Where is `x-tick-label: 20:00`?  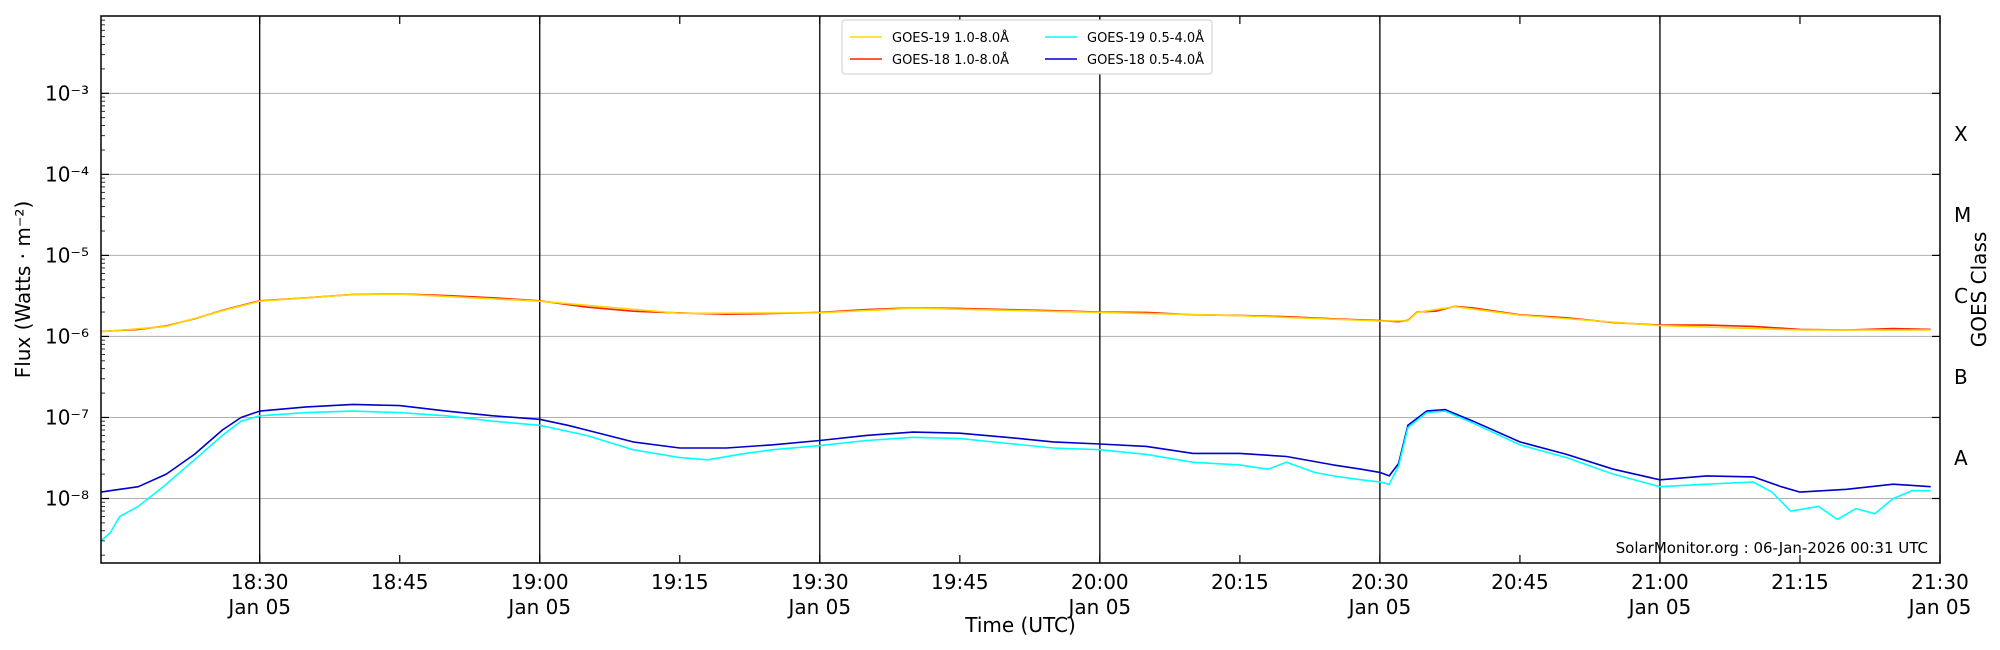
x-tick-label: 20:00 is located at coordinates (1100, 582).